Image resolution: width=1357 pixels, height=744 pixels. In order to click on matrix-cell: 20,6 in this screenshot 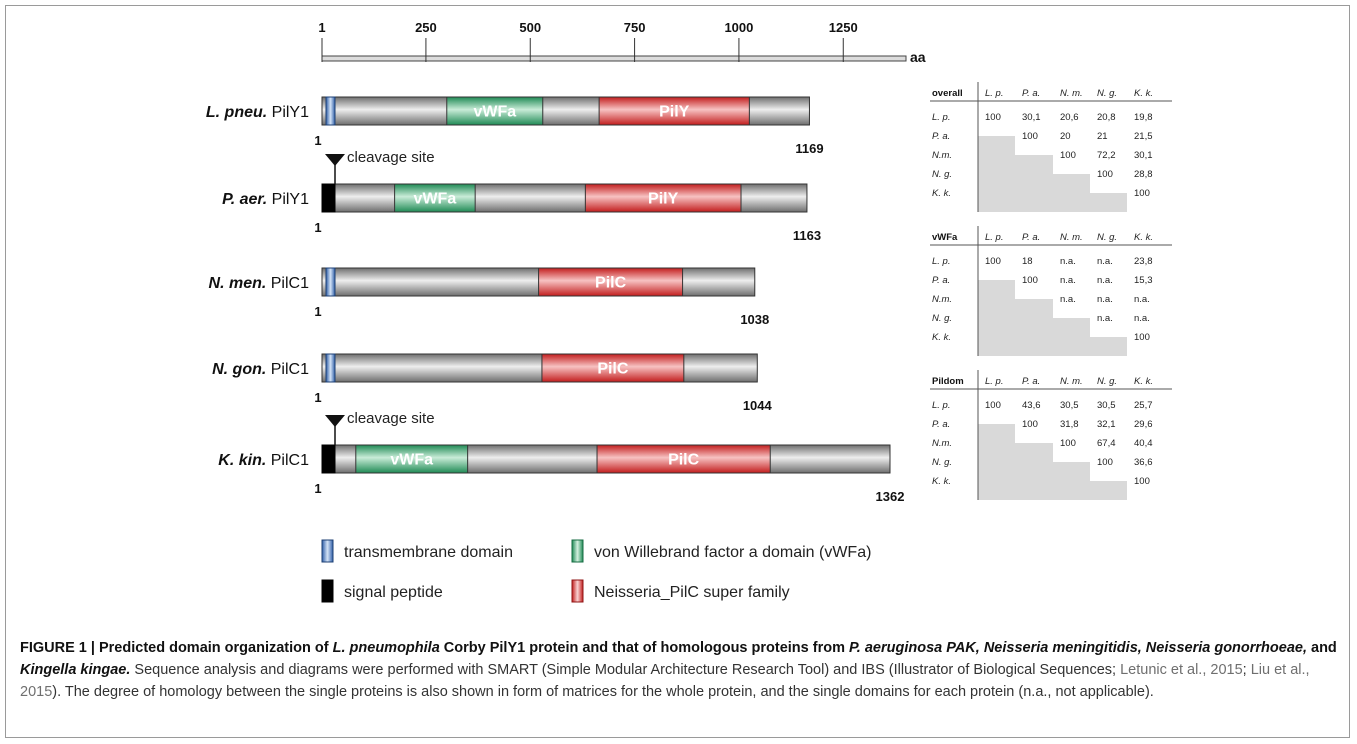, I will do `click(1069, 117)`.